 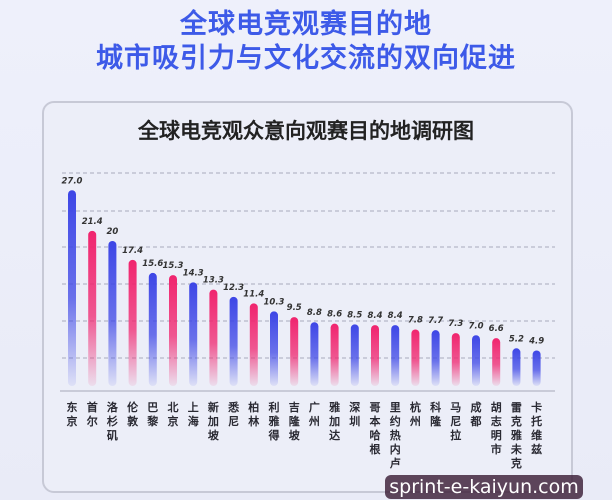 What do you see at coordinates (193, 273) in the screenshot?
I see `value-label: 14.3` at bounding box center [193, 273].